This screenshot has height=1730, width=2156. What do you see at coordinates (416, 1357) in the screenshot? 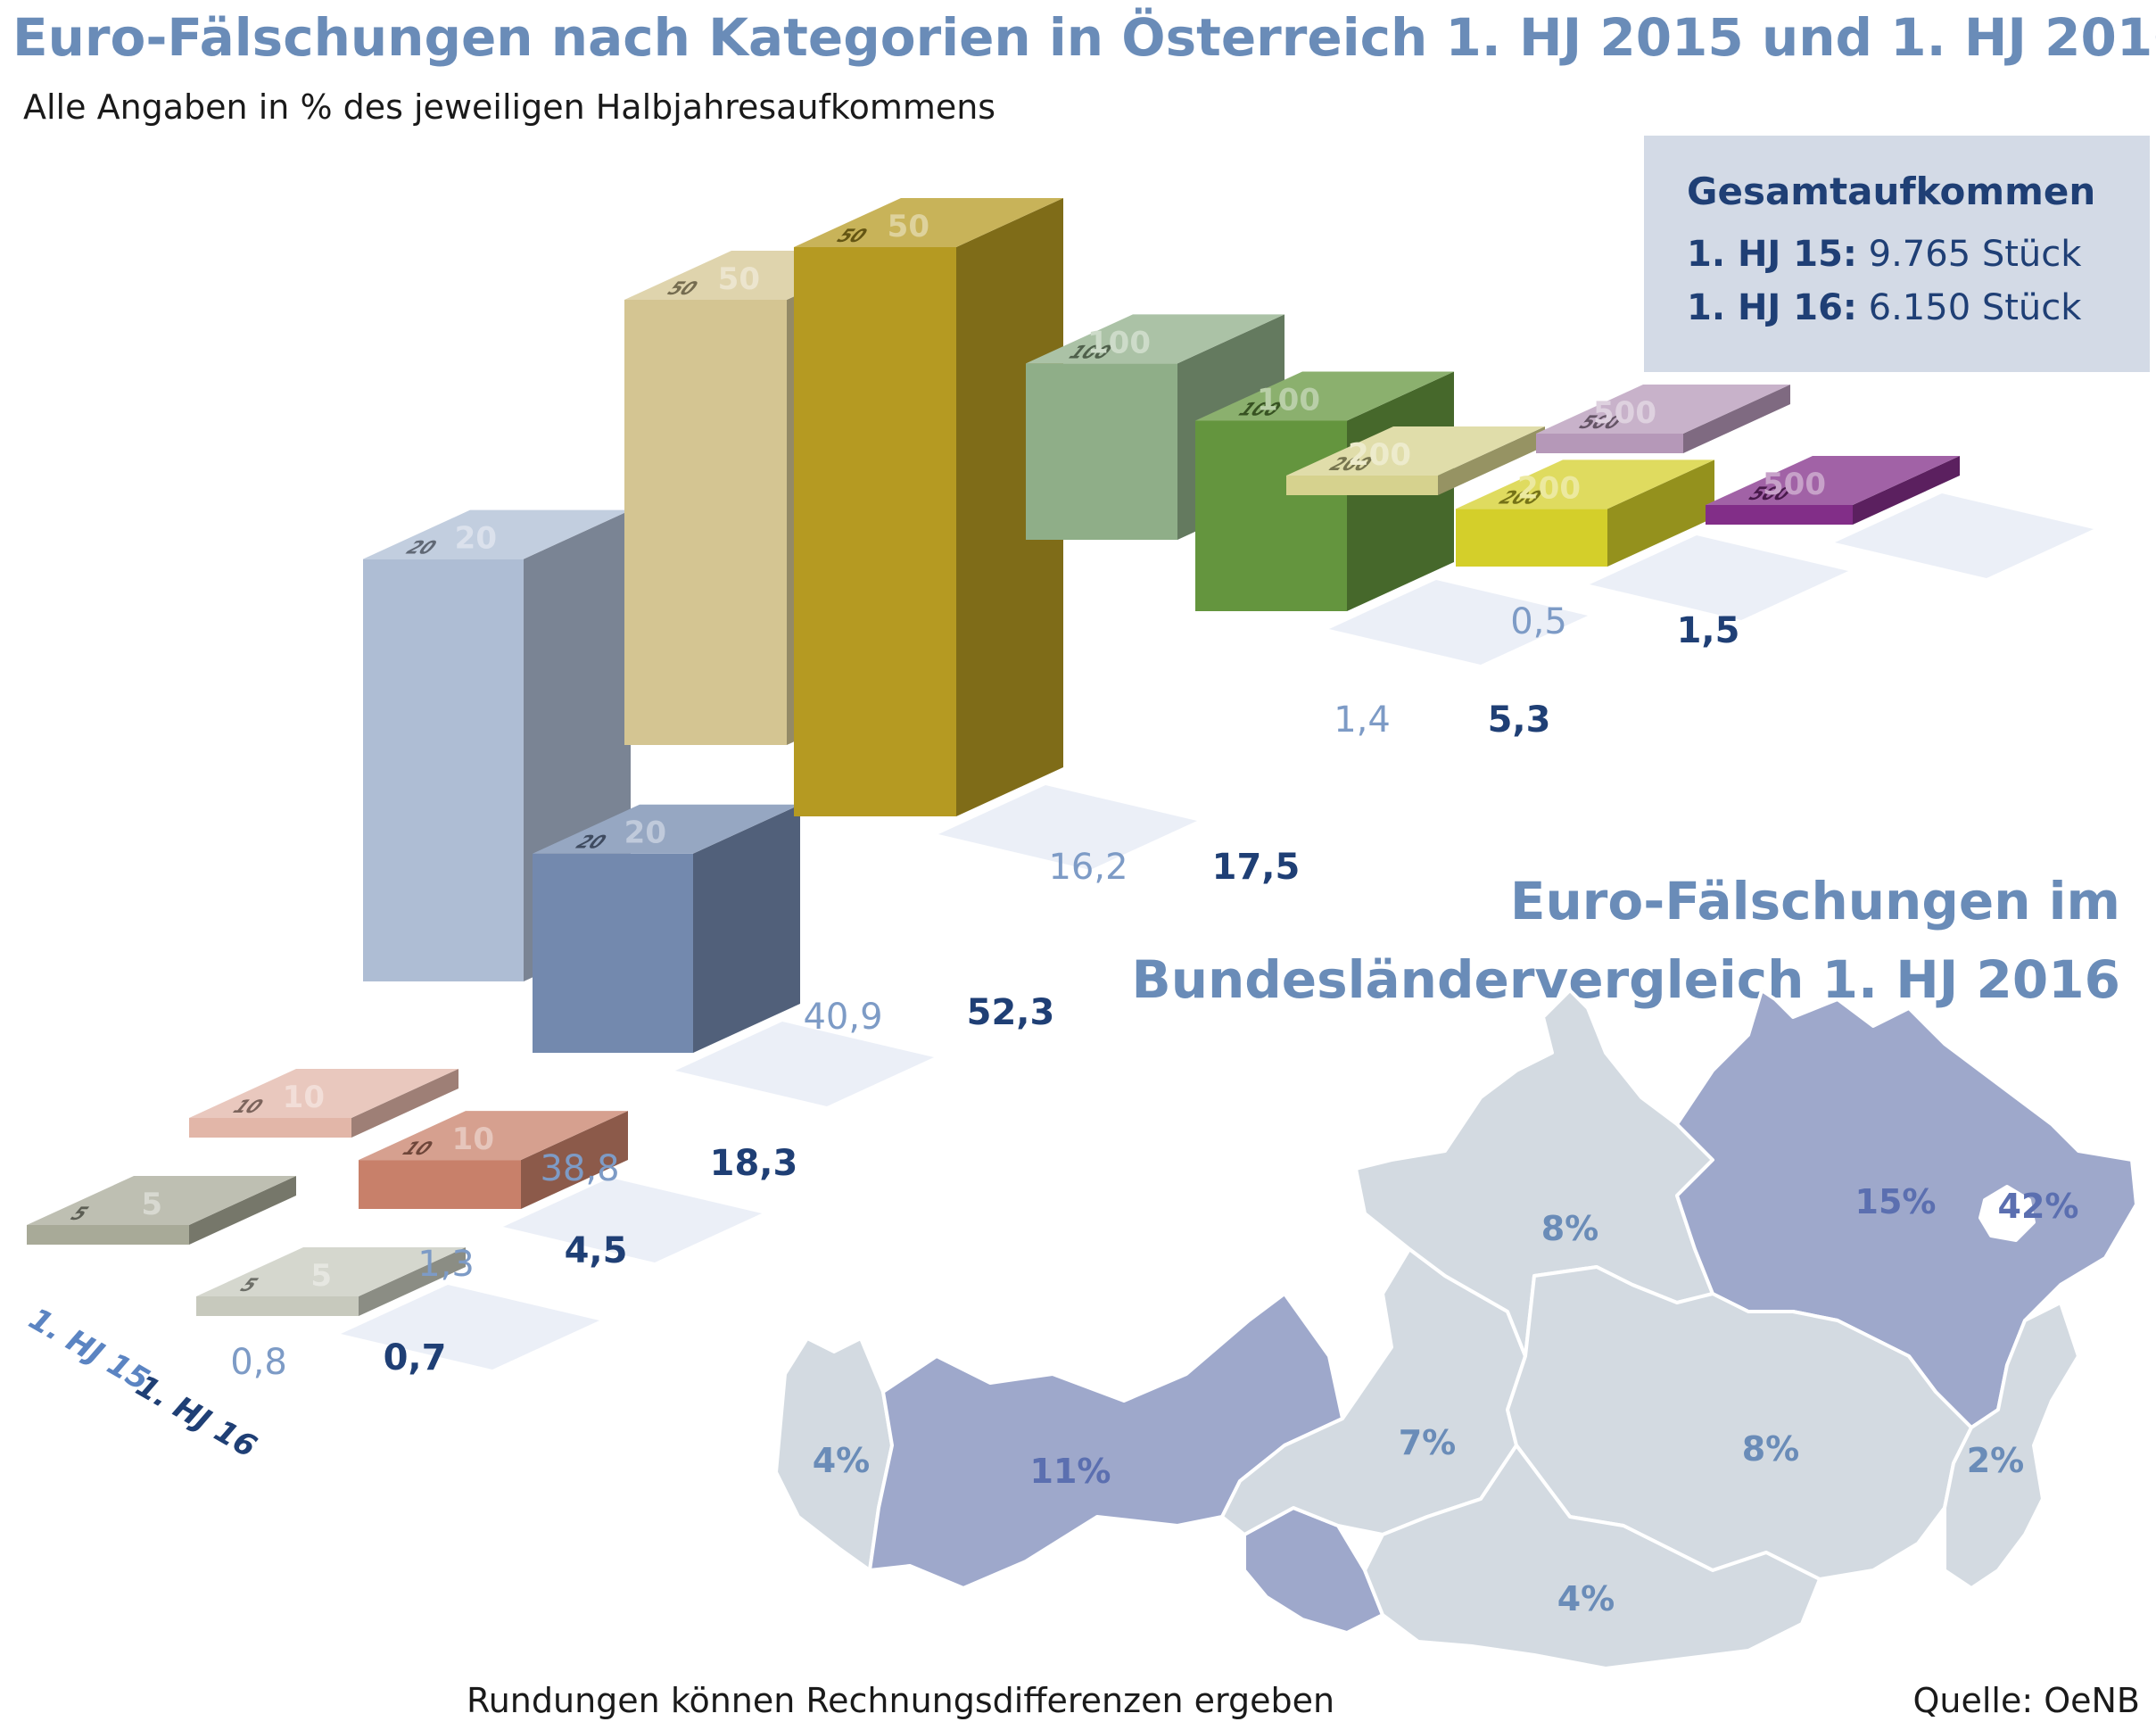
I see `value-label-5-hj16: 0,7` at bounding box center [416, 1357].